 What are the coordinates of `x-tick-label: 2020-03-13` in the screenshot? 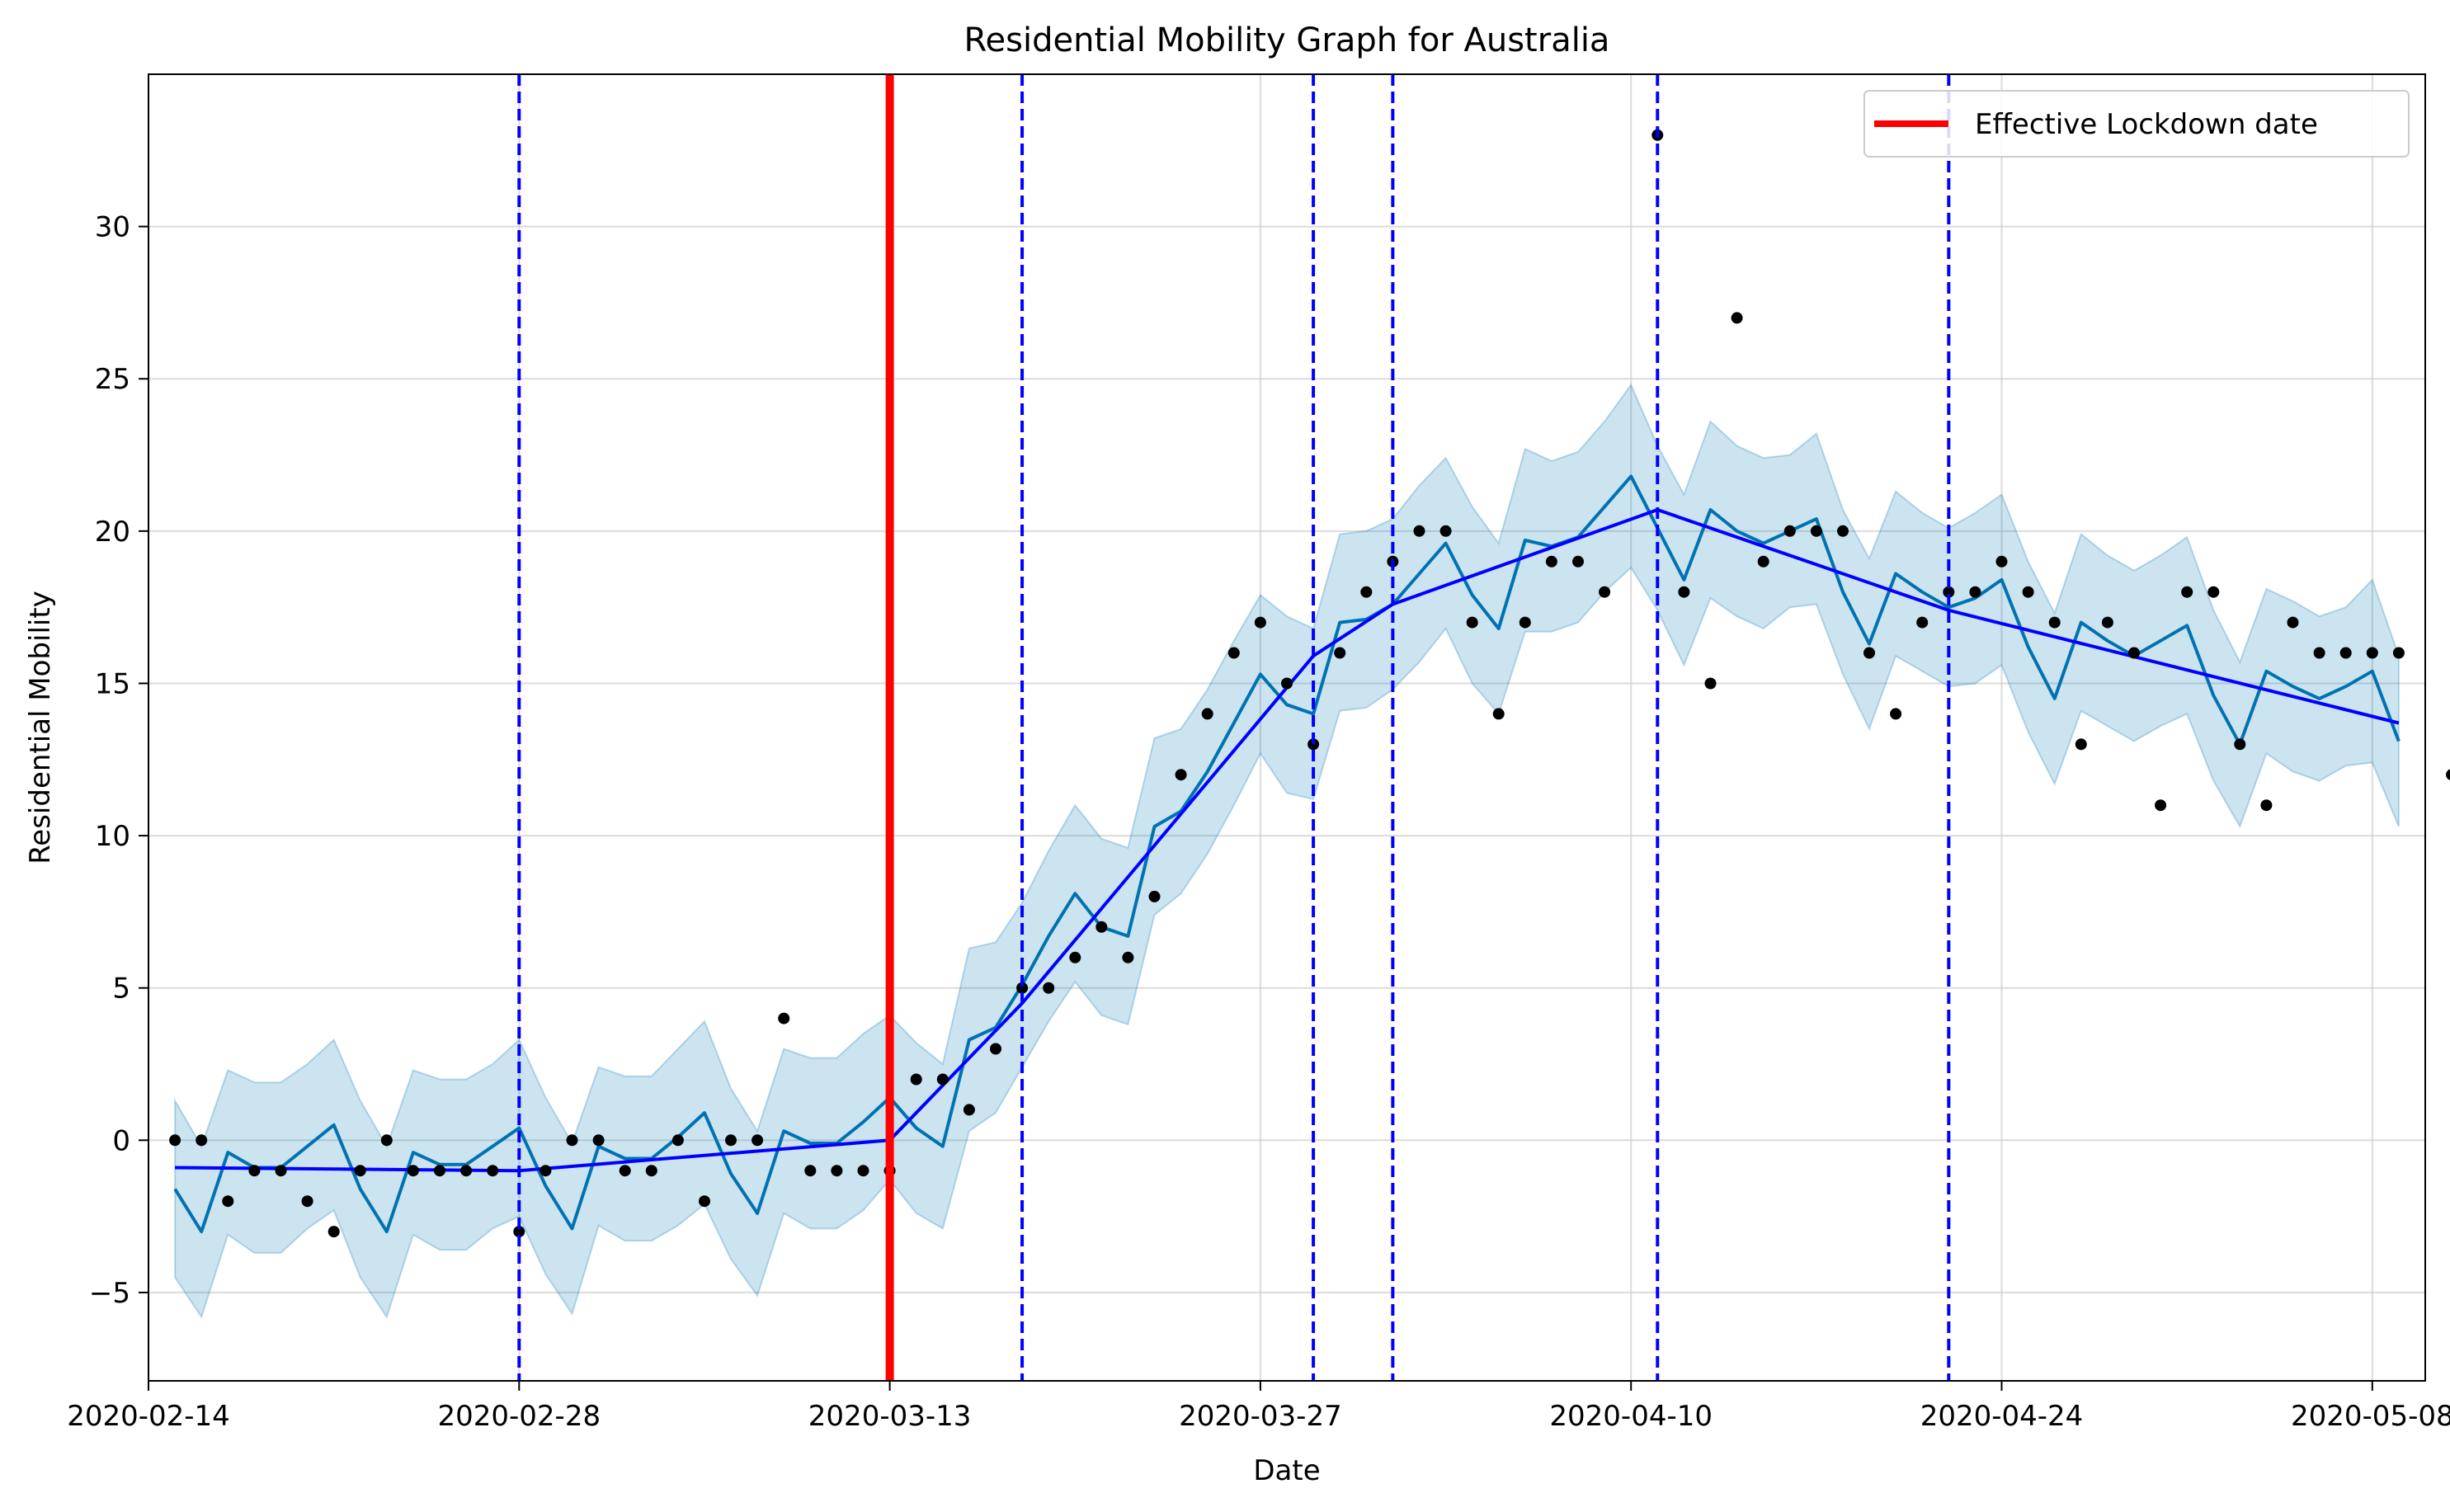 It's located at (890, 1416).